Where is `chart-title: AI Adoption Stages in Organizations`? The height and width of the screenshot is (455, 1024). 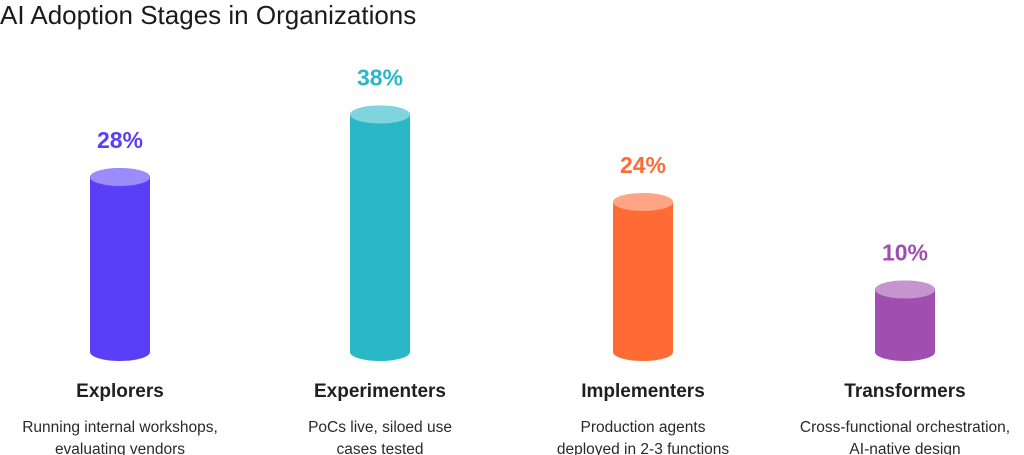 chart-title: AI Adoption Stages in Organizations is located at coordinates (208, 15).